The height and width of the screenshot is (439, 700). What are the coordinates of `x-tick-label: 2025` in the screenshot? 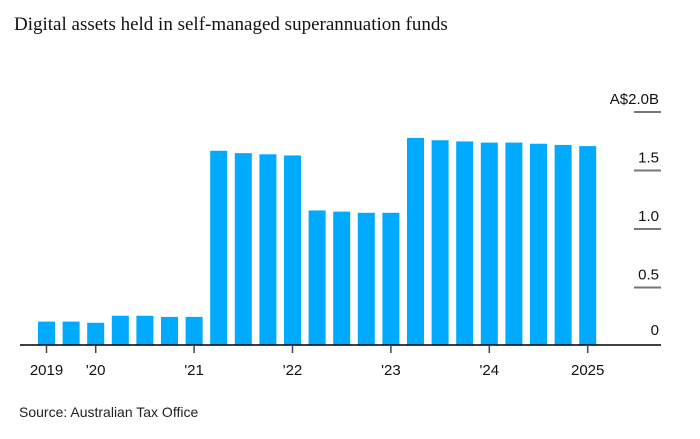 It's located at (587, 370).